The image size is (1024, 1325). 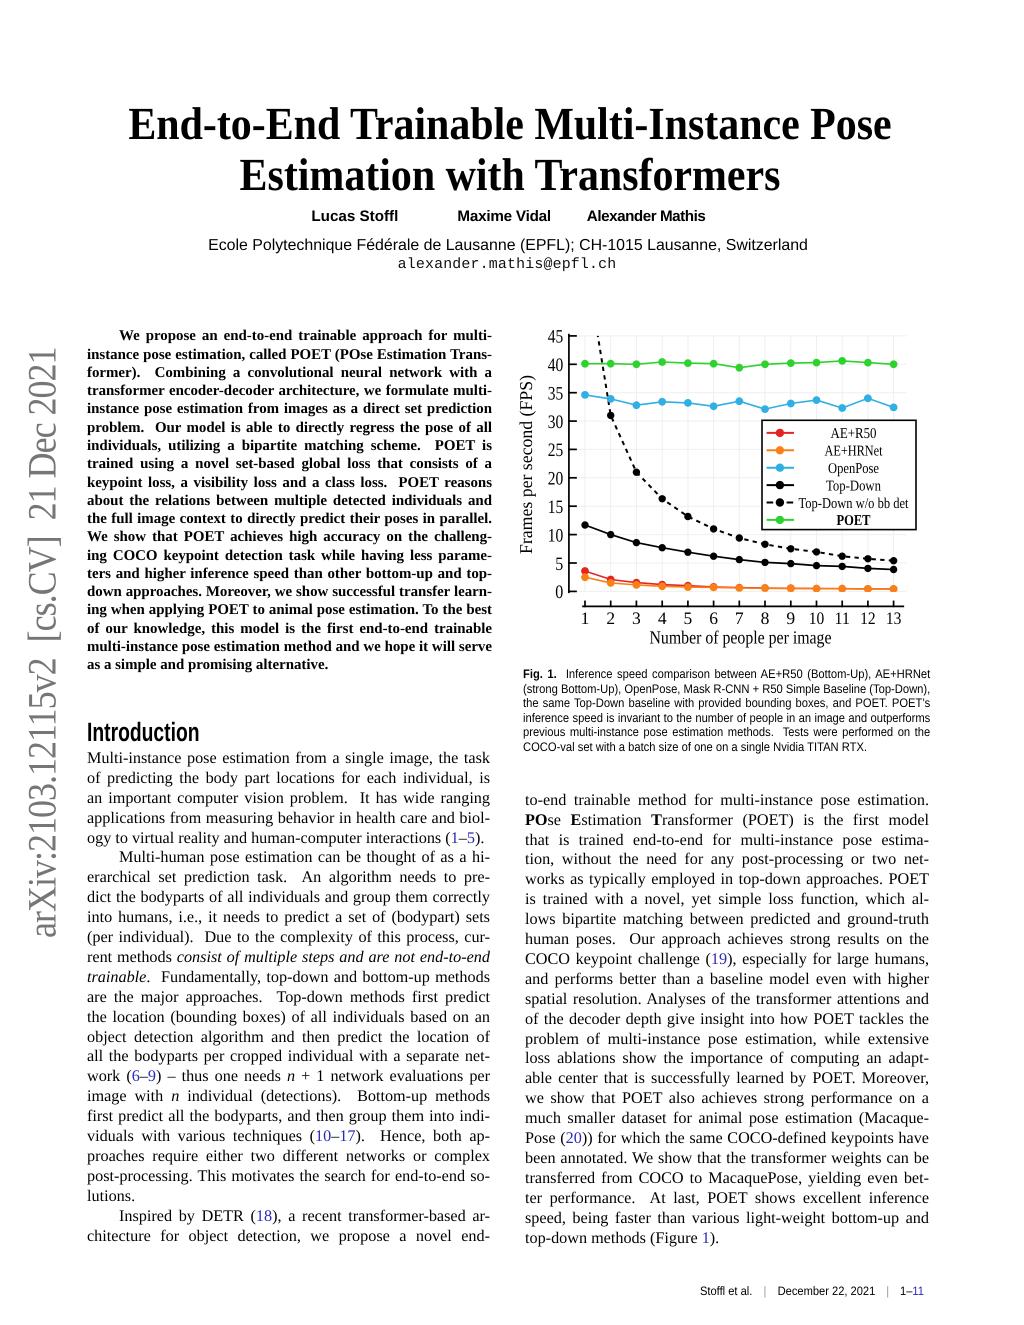 What do you see at coordinates (854, 434) in the screenshot?
I see `svg-text: AE+R50` at bounding box center [854, 434].